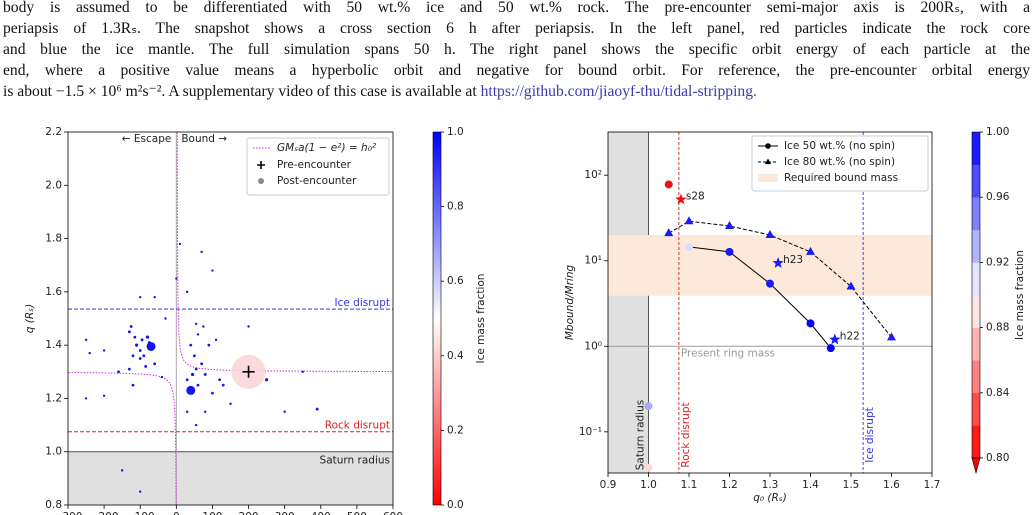 The width and height of the screenshot is (1035, 515). Describe the element at coordinates (321, 513) in the screenshot. I see `x-tick-label: 400` at that location.